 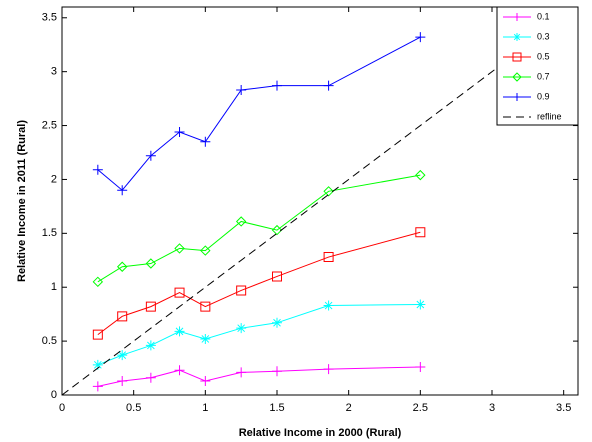 What do you see at coordinates (537, 66) in the screenshot?
I see `legend-box` at bounding box center [537, 66].